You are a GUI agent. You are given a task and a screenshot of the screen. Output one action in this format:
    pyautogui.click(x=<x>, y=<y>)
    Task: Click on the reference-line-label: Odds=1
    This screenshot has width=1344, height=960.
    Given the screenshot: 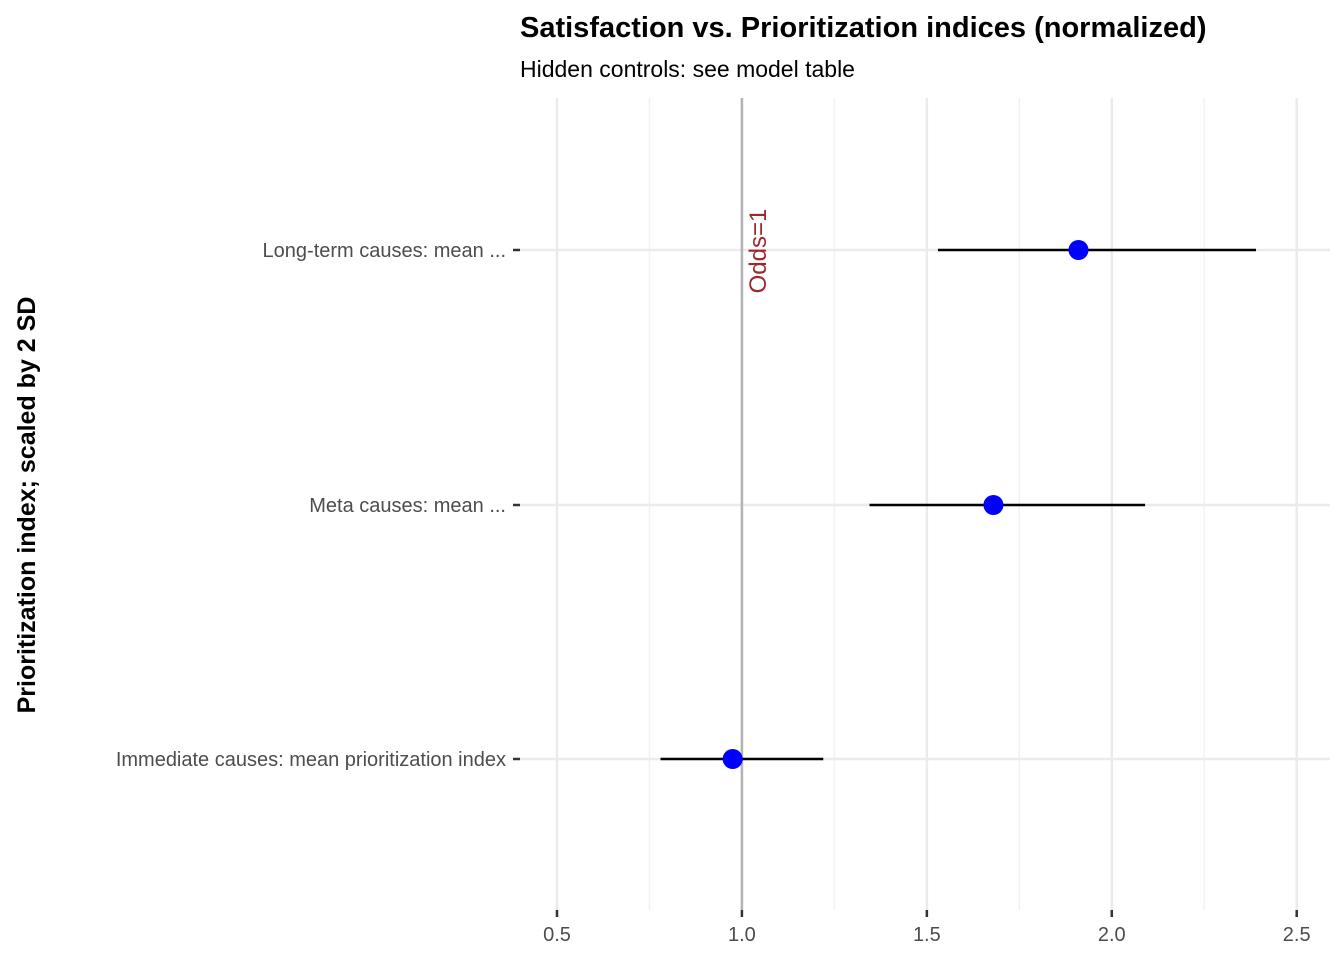 What is the action you would take?
    pyautogui.click(x=758, y=251)
    